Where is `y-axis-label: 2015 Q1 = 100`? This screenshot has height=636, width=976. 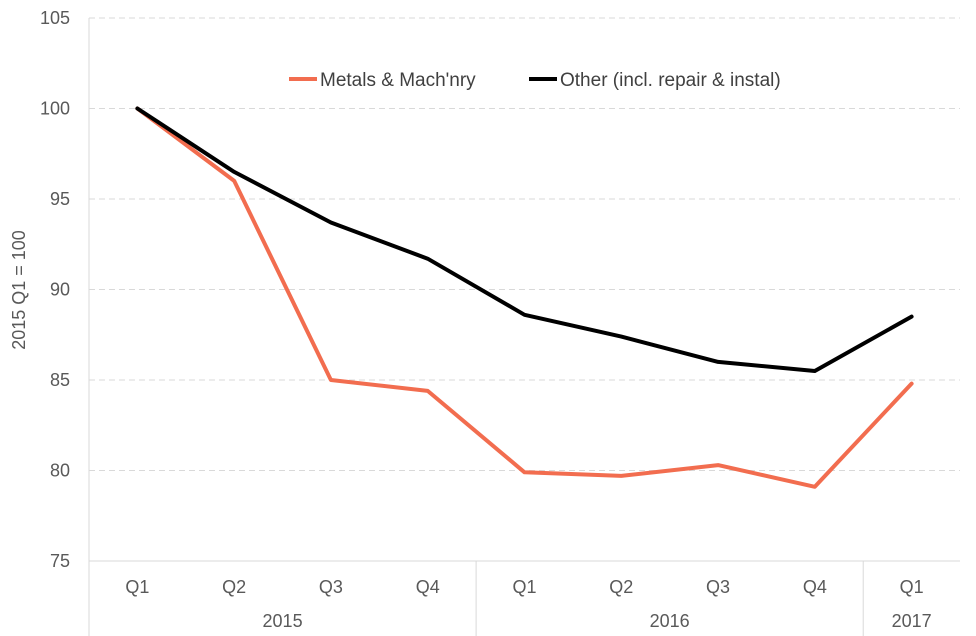
y-axis-label: 2015 Q1 = 100 is located at coordinates (19, 290).